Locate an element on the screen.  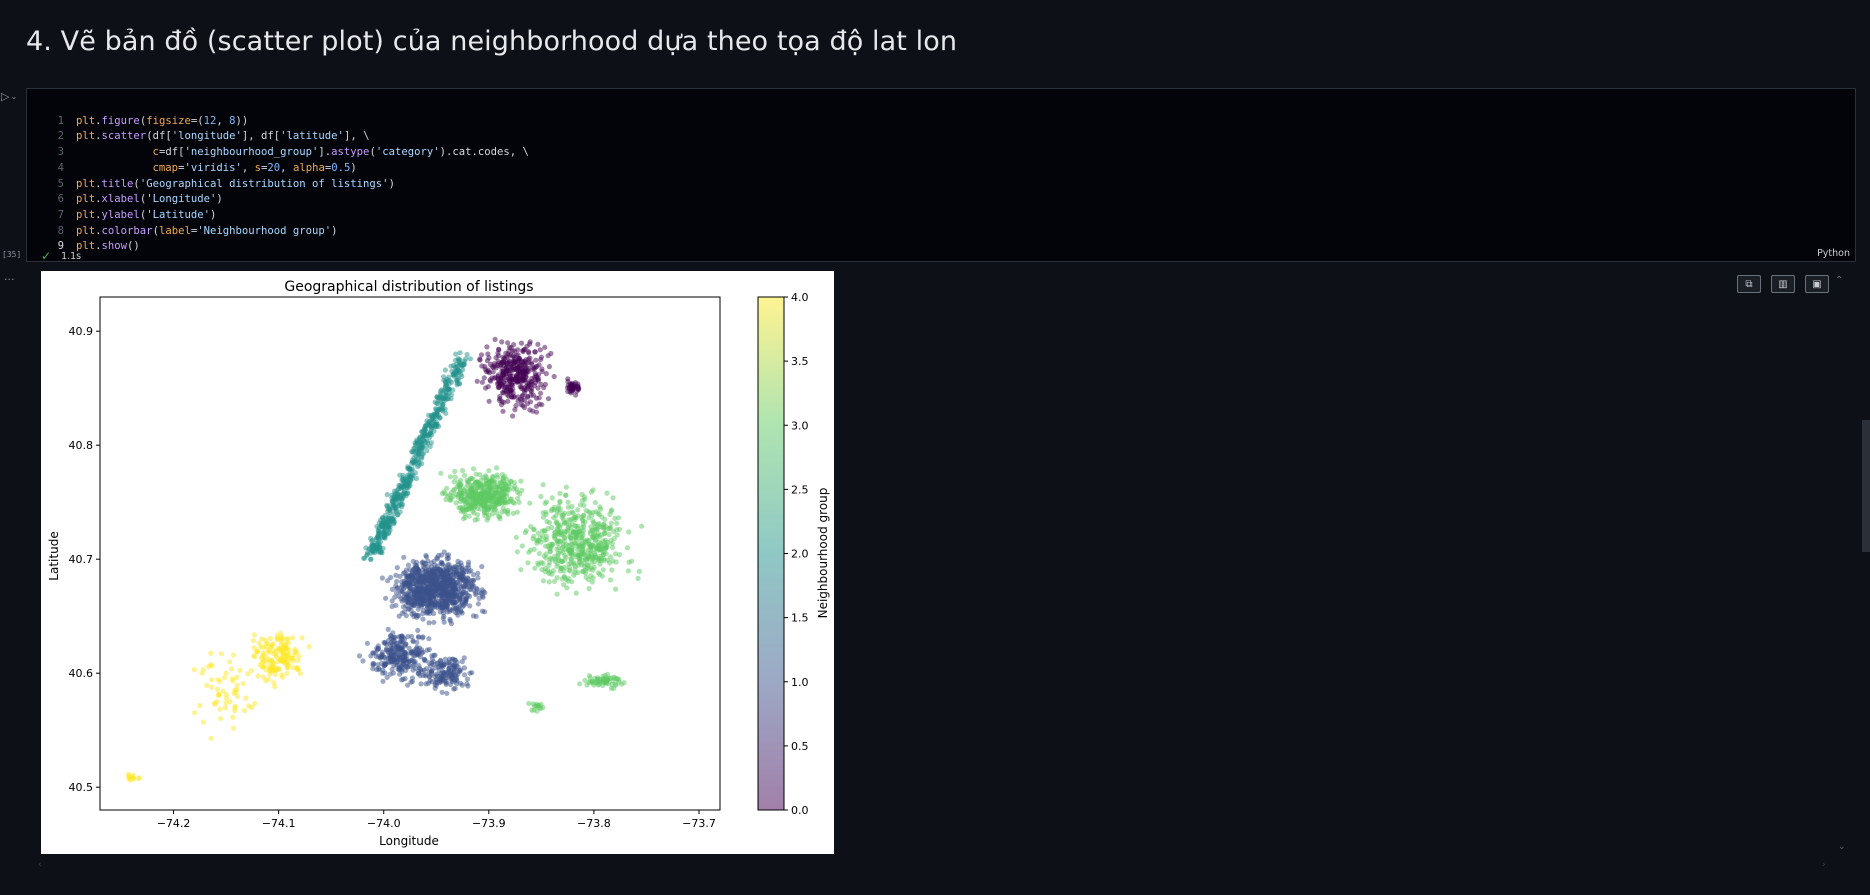
save-output-button: ▣ is located at coordinates (1817, 284).